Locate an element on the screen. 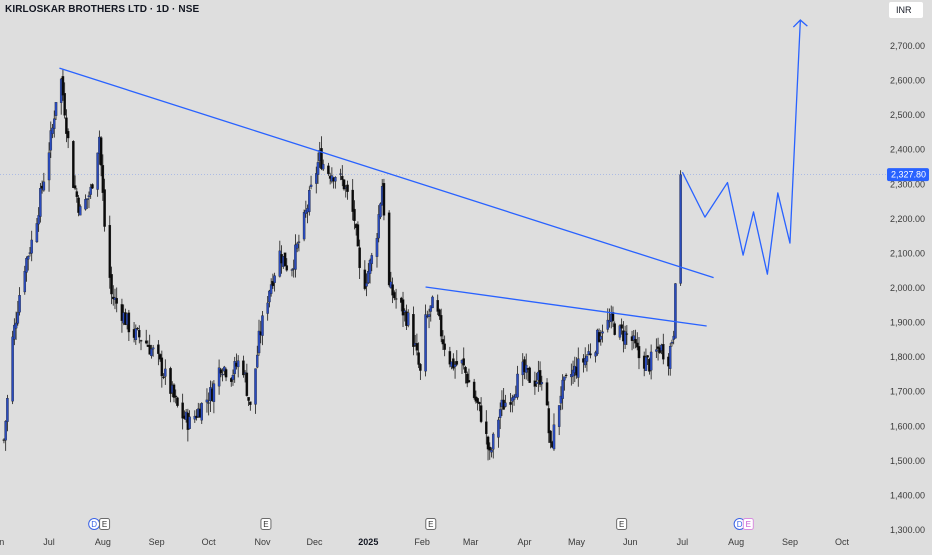 The width and height of the screenshot is (932, 555). time-tick-label: Jul is located at coordinates (683, 542).